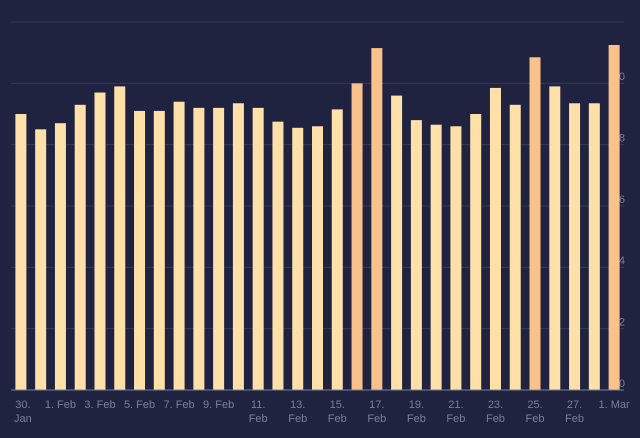  I want to click on y-tick-label: 8, so click(622, 139).